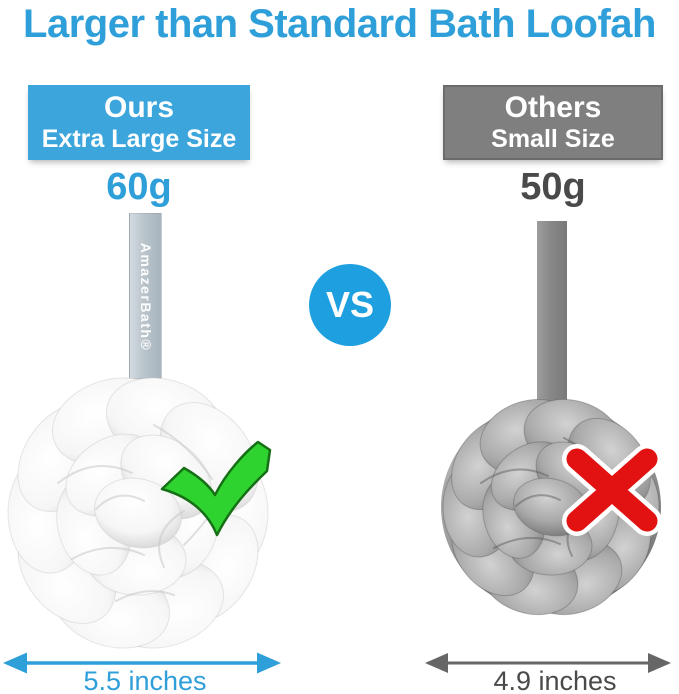  What do you see at coordinates (139, 107) in the screenshot?
I see `ours-label: Ours` at bounding box center [139, 107].